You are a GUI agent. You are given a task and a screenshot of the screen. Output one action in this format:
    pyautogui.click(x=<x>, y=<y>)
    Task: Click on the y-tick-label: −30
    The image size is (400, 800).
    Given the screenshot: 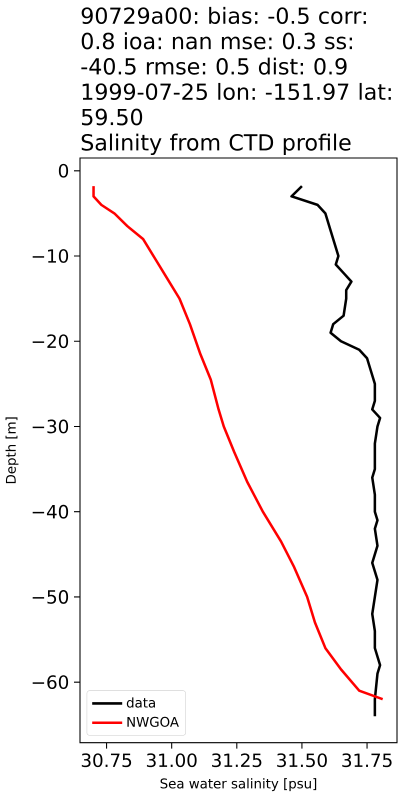 What is the action you would take?
    pyautogui.click(x=50, y=427)
    